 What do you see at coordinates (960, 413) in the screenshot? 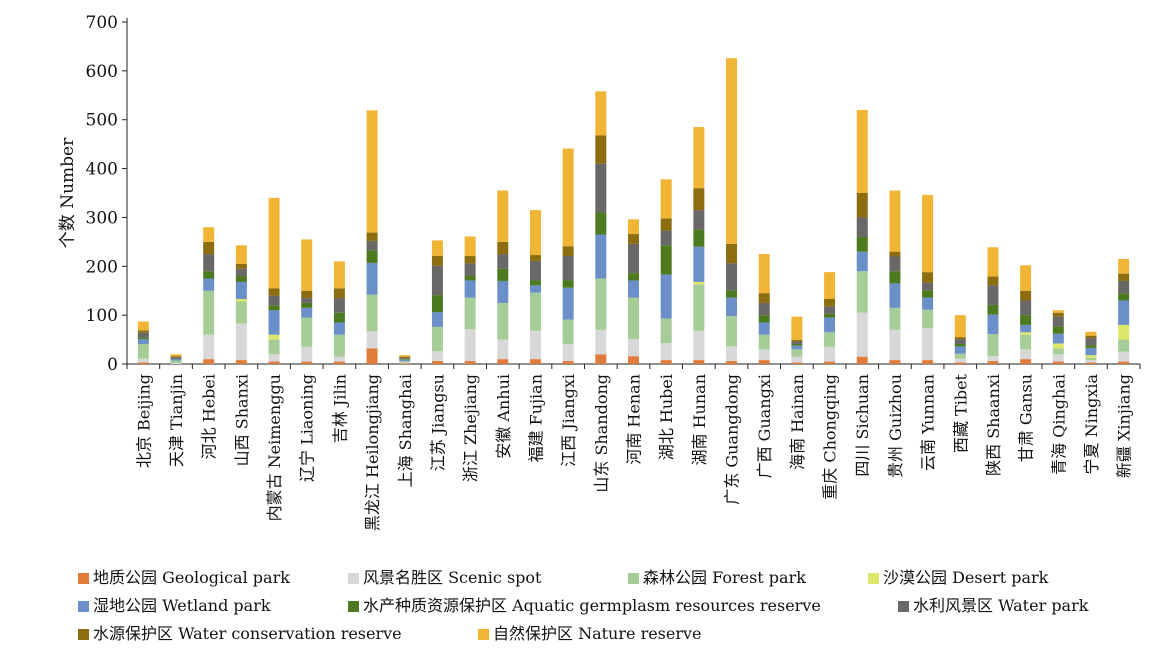
I see `x-tick-label: 西藏 Tibet` at bounding box center [960, 413].